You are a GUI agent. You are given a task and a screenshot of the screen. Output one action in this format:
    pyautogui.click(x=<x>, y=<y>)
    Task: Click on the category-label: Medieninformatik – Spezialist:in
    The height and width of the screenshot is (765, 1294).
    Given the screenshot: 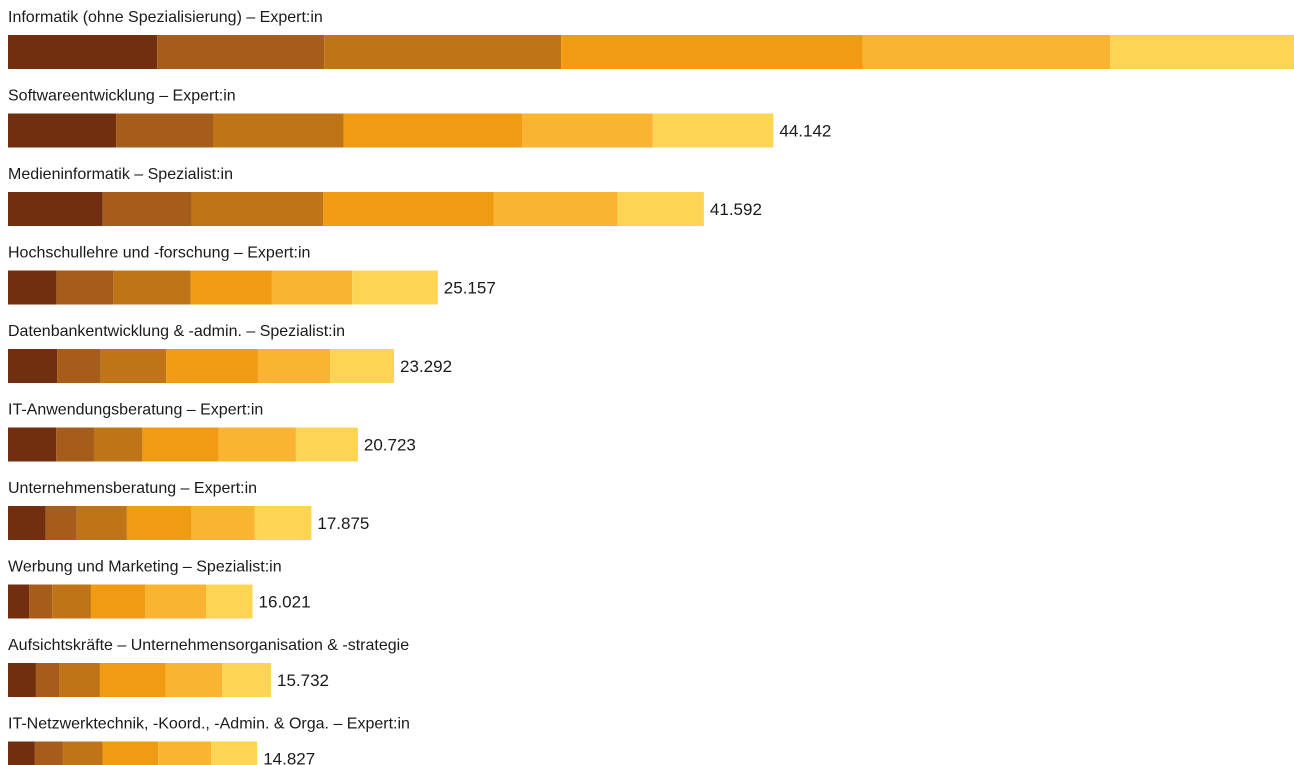 What is the action you would take?
    pyautogui.click(x=120, y=174)
    